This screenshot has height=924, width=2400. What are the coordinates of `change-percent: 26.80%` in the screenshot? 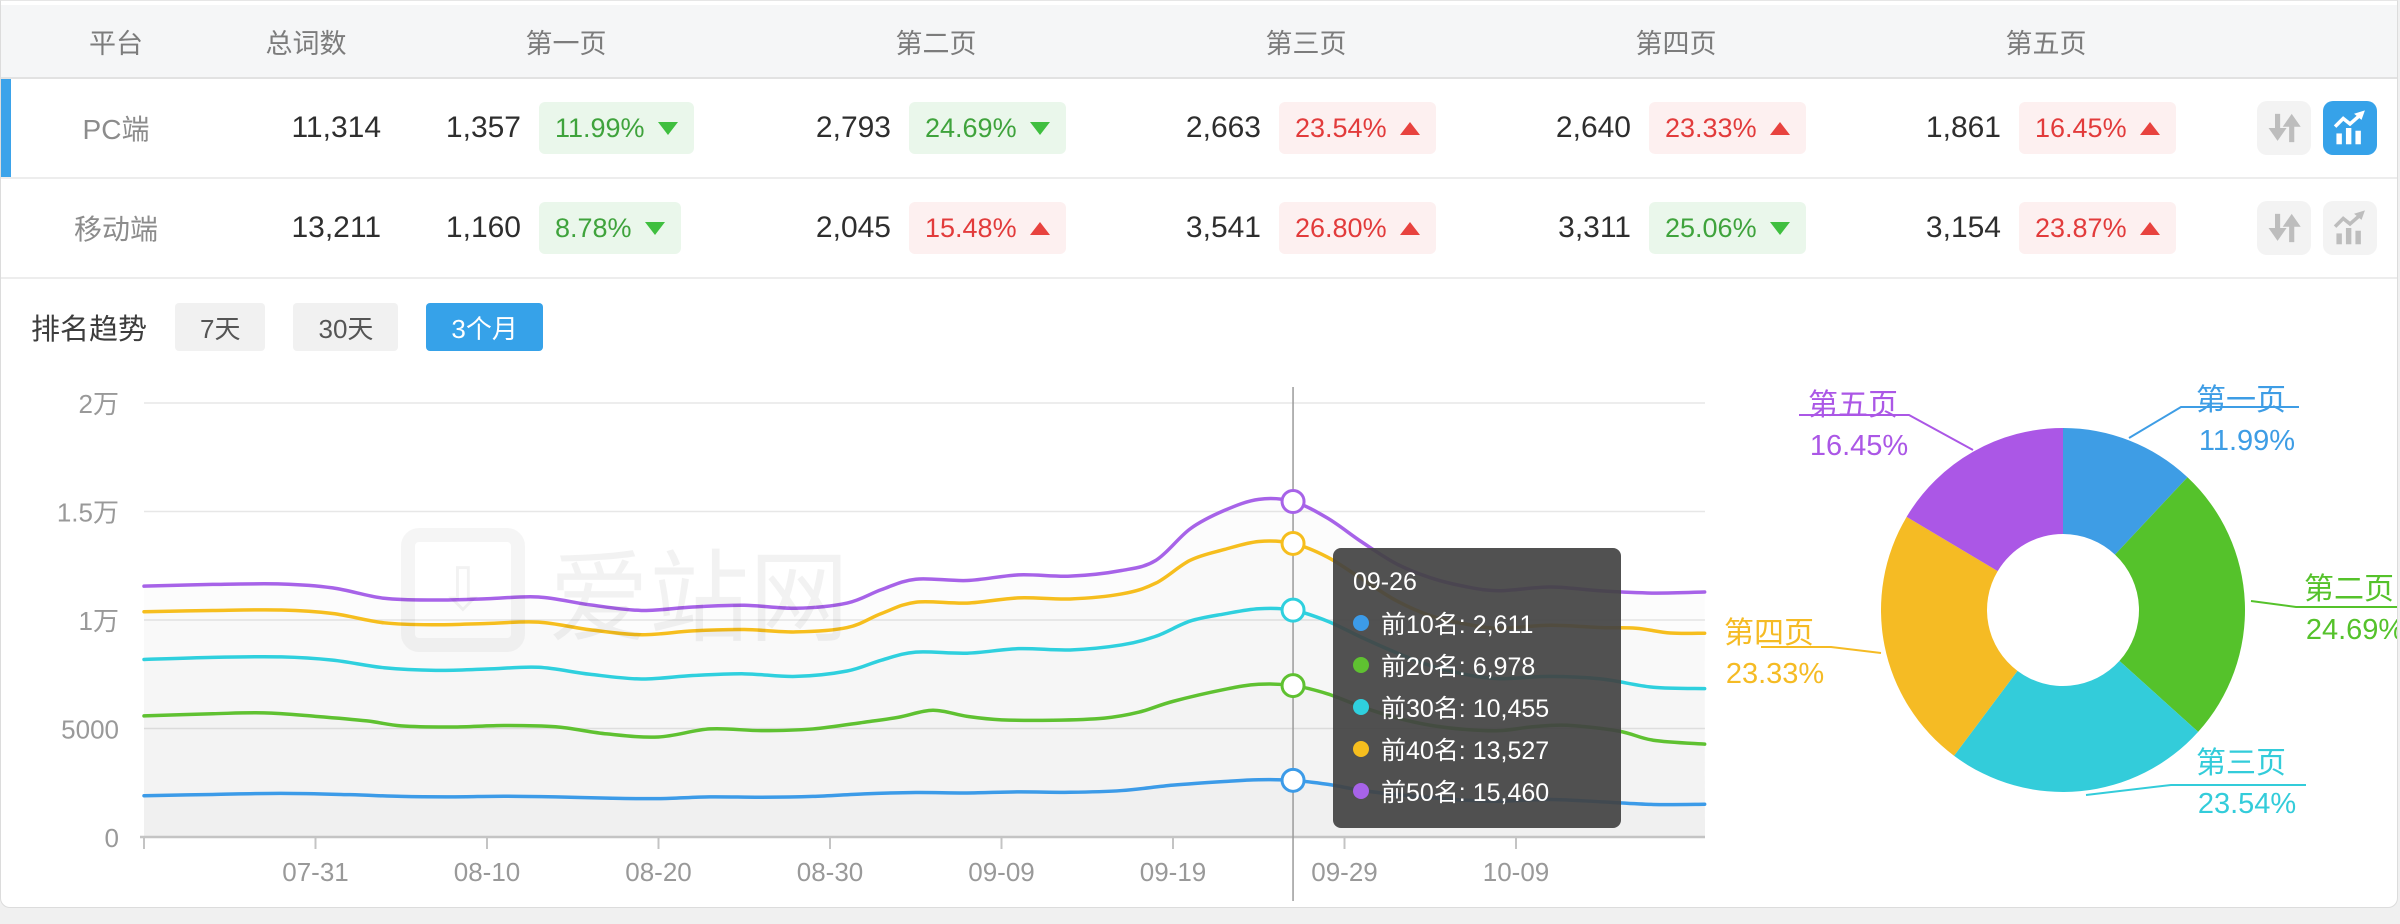 It's located at (1341, 227).